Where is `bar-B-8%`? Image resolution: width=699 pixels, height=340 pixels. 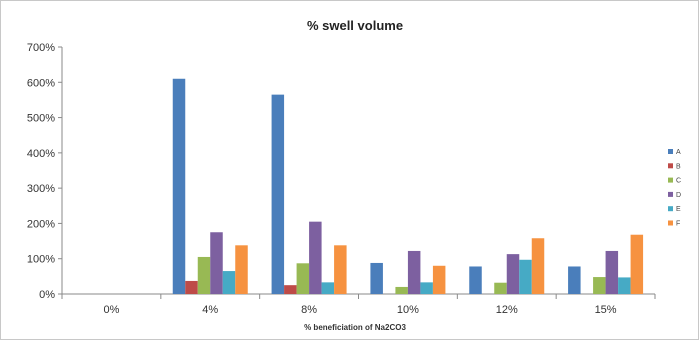 bar-B-8% is located at coordinates (290, 289).